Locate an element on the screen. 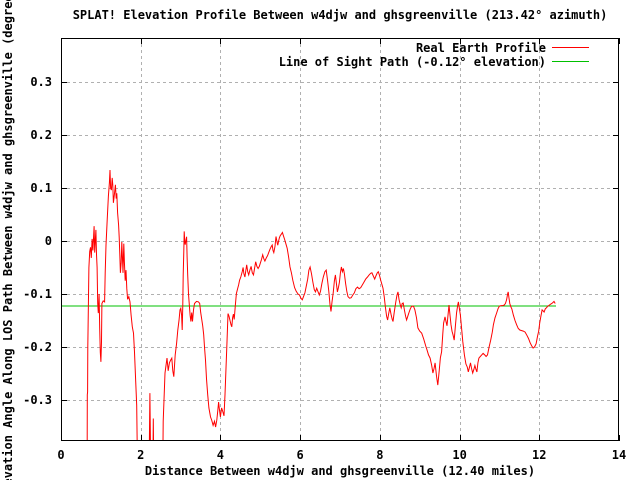 Image resolution: width=640 pixels, height=480 pixels. x-tick-label: 4 is located at coordinates (220, 455).